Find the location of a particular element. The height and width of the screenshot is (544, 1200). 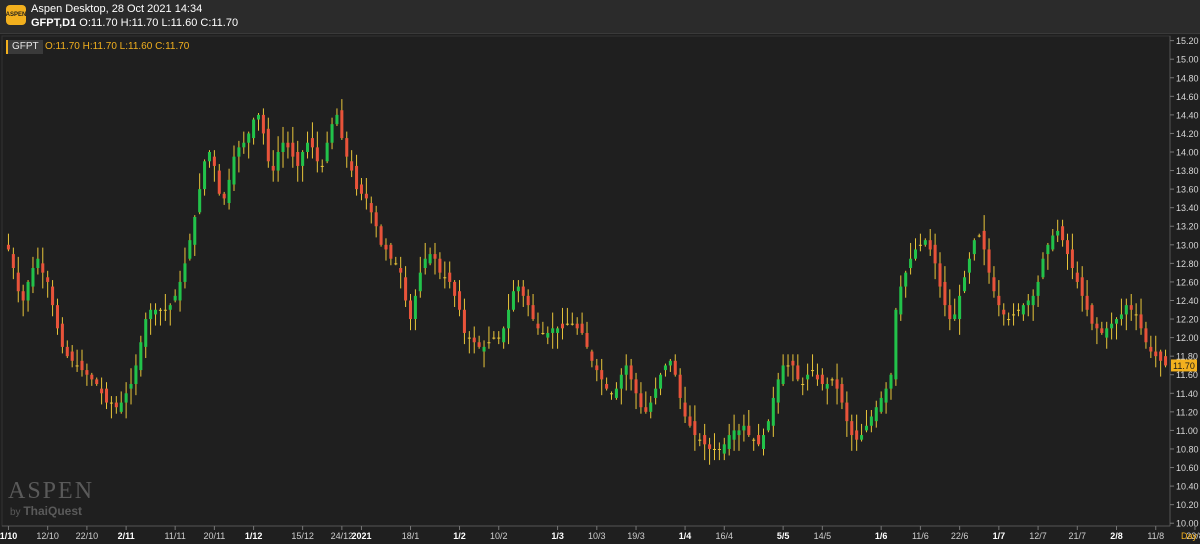

y-tick-label: 12.80 is located at coordinates (1187, 264).